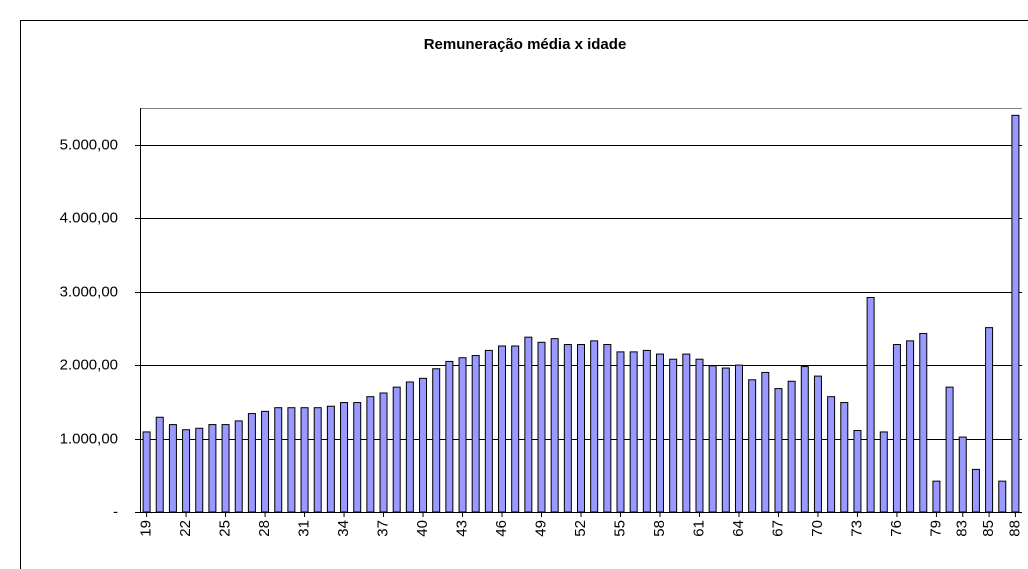  Describe the element at coordinates (146, 528) in the screenshot. I see `x-tick-label: 19` at that location.